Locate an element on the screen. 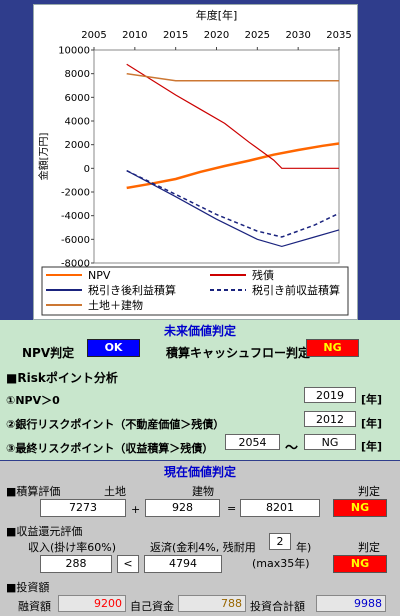 The width and height of the screenshot is (400, 616). risk3-year-field: 2054 is located at coordinates (252, 442).